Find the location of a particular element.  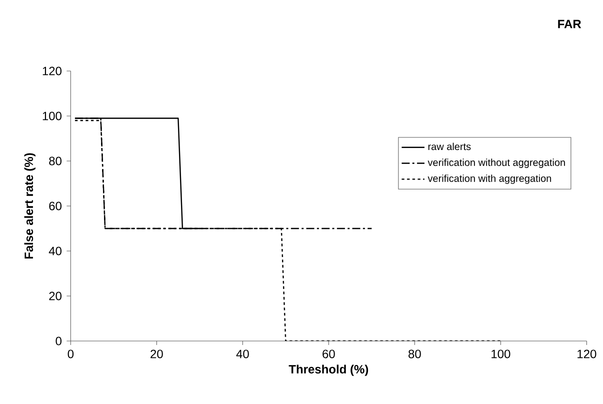

x-tick-label: 20 is located at coordinates (156, 354).